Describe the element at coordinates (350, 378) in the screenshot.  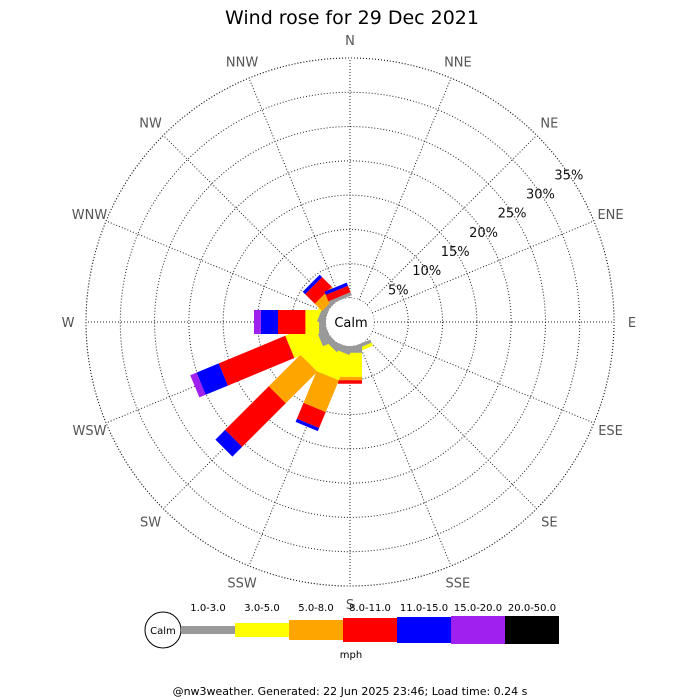
I see `bar-s-5.0-8.0` at that location.